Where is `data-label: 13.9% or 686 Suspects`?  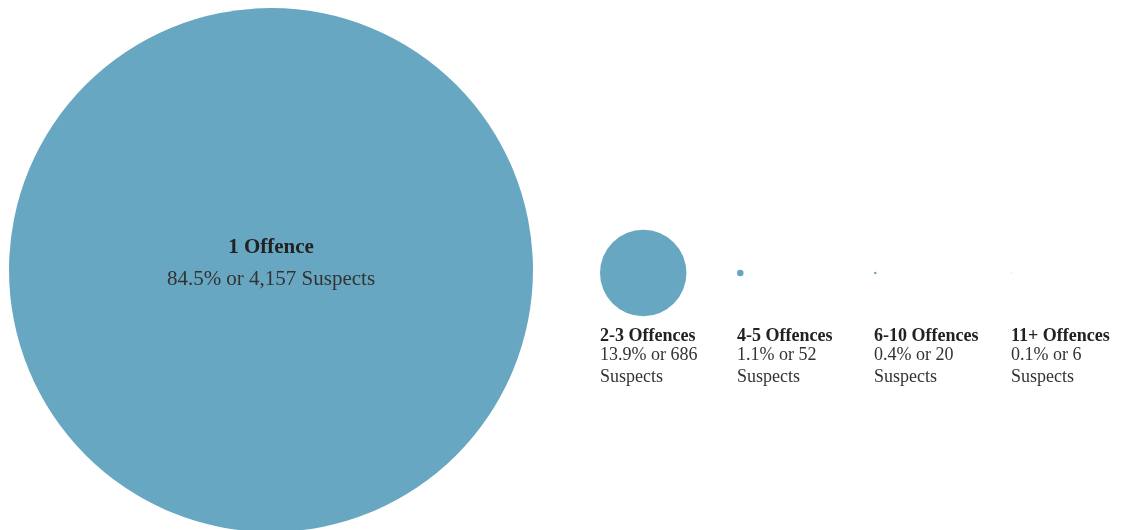
data-label: 13.9% or 686 Suspects is located at coordinates (649, 364).